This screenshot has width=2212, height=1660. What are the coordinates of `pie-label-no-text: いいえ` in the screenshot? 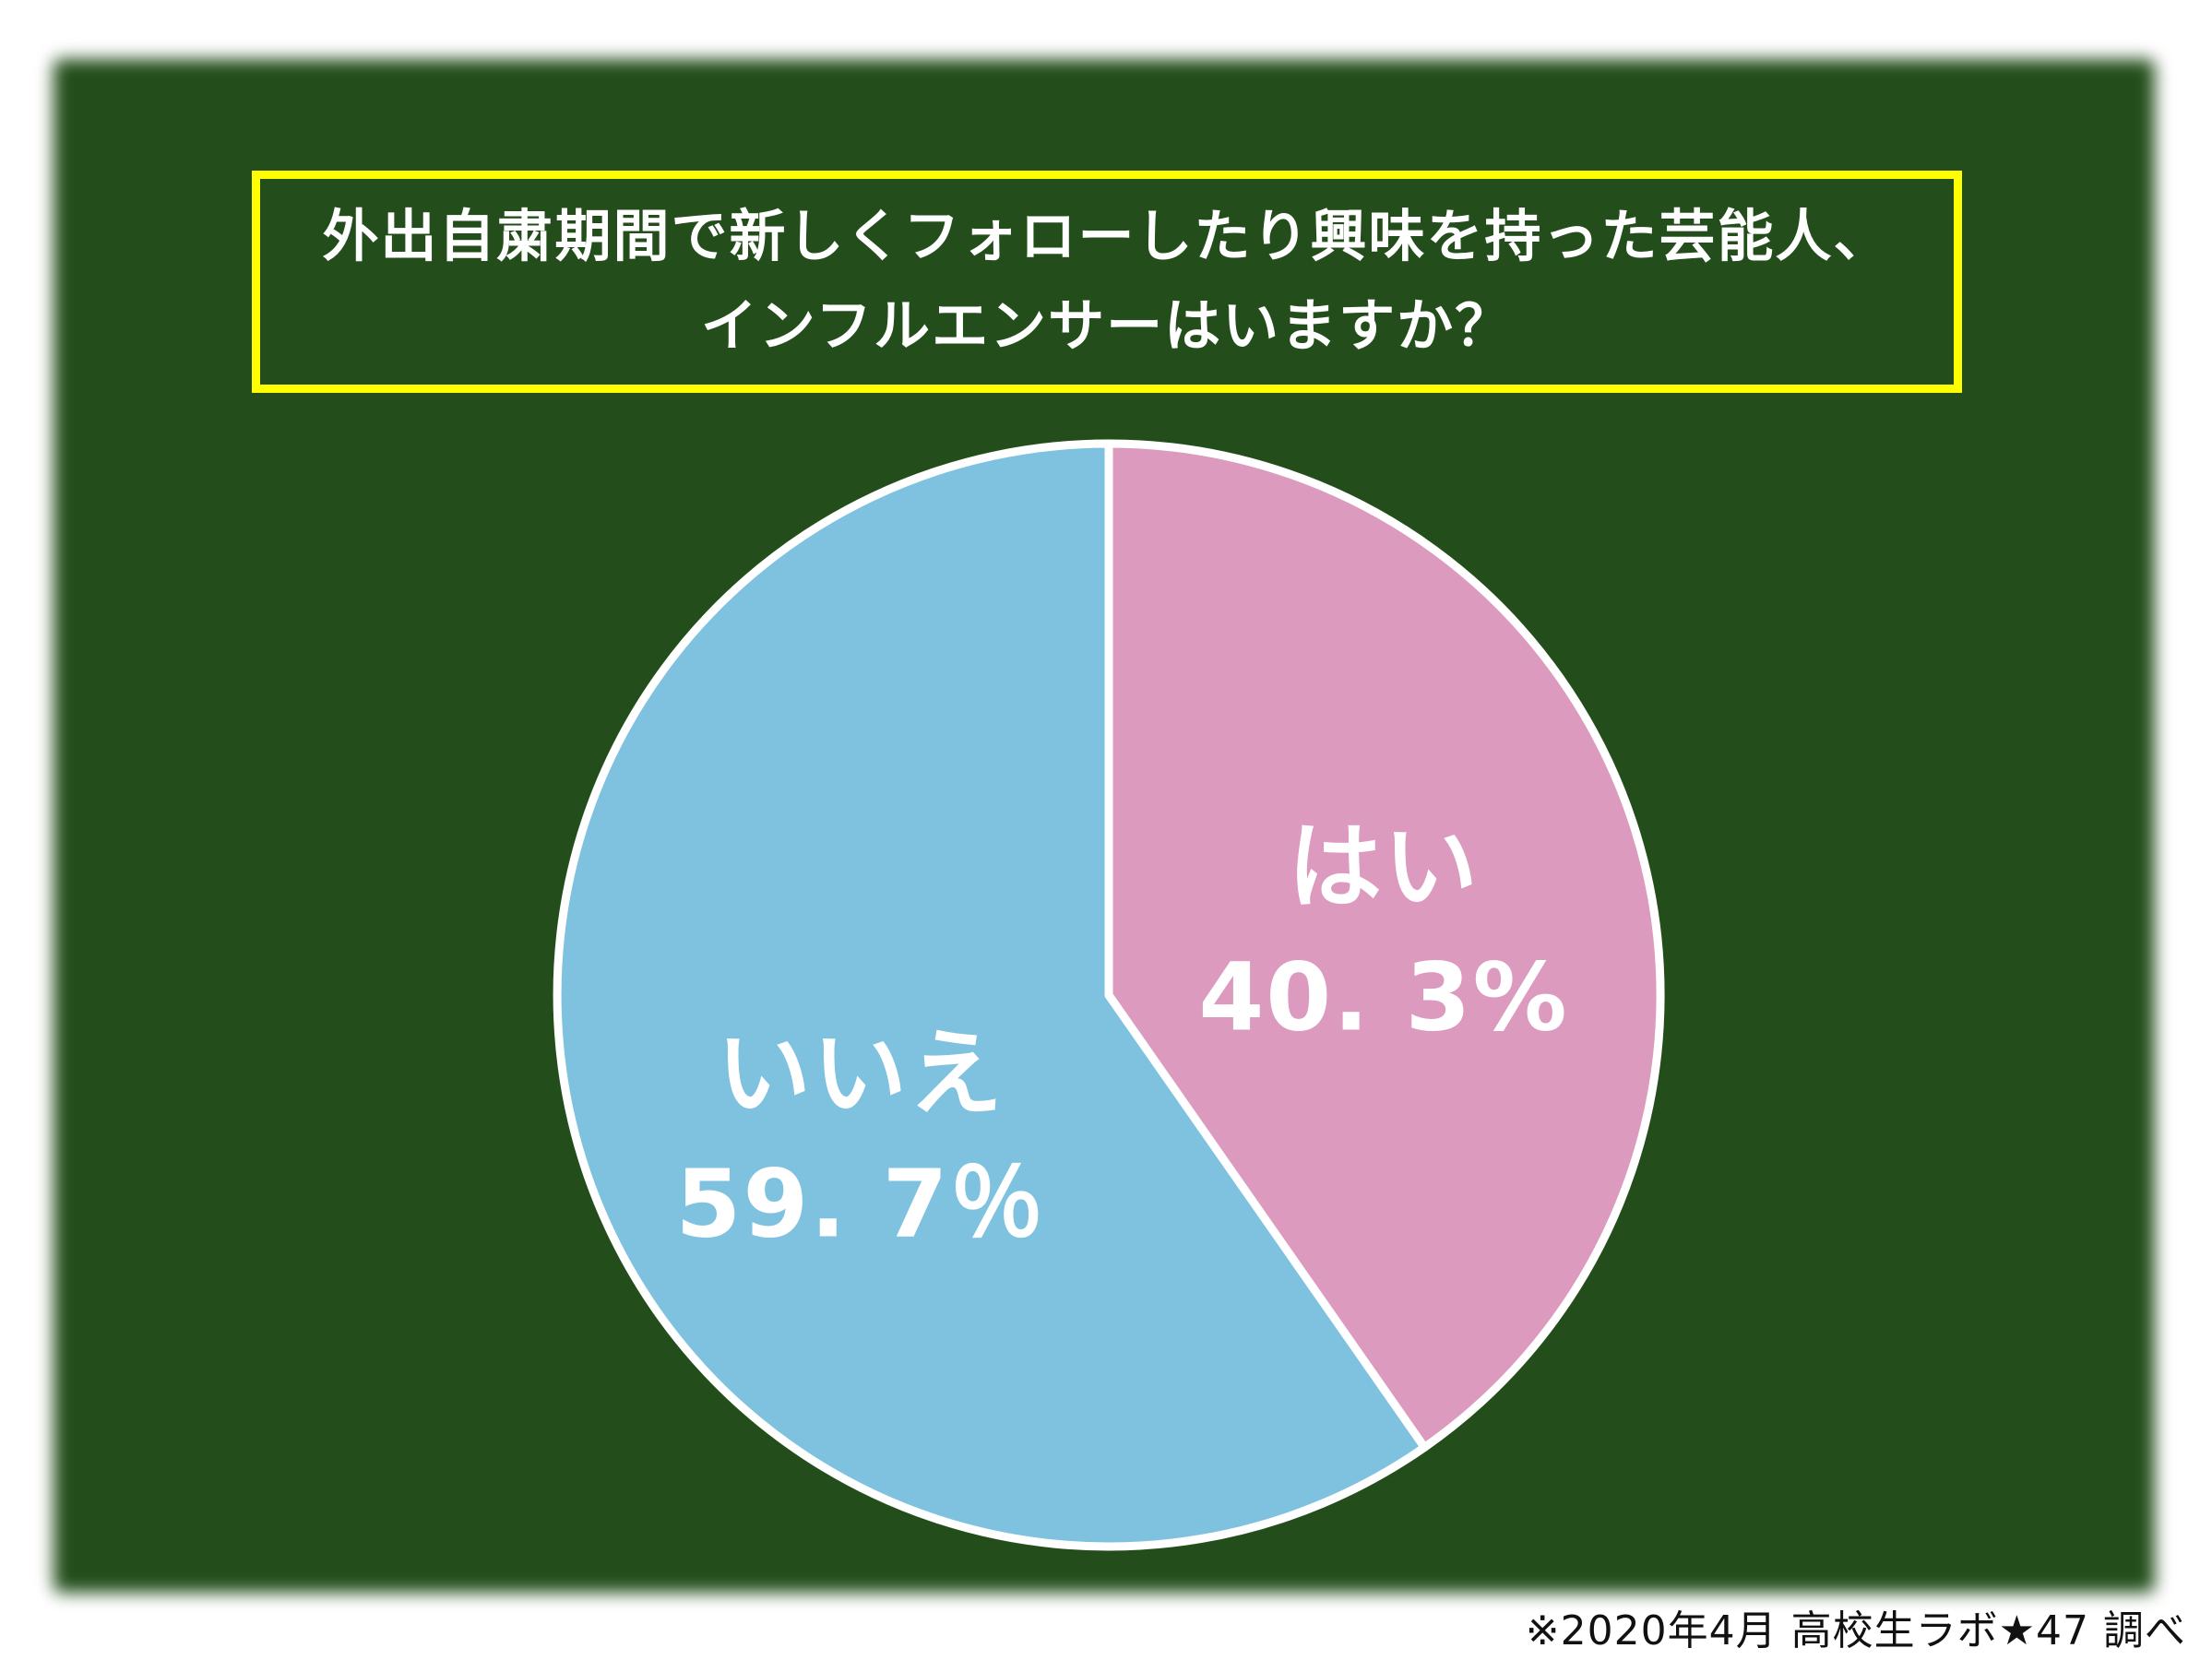 It's located at (861, 1074).